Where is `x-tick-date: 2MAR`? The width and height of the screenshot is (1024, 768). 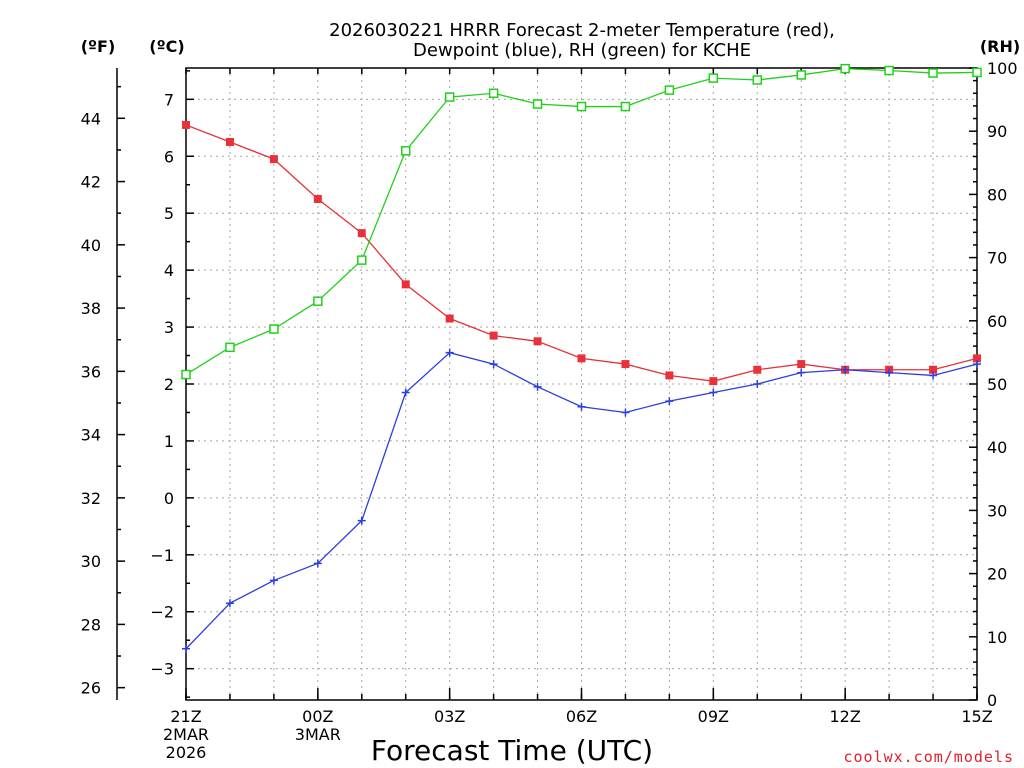
x-tick-date: 2MAR is located at coordinates (186, 734).